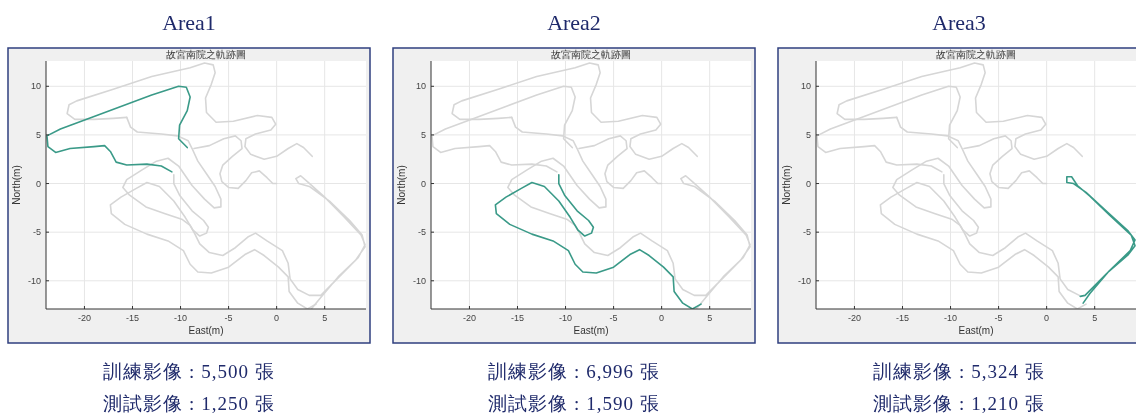  What do you see at coordinates (189, 371) in the screenshot?
I see `text: 訓練影像 : 5,500 張` at bounding box center [189, 371].